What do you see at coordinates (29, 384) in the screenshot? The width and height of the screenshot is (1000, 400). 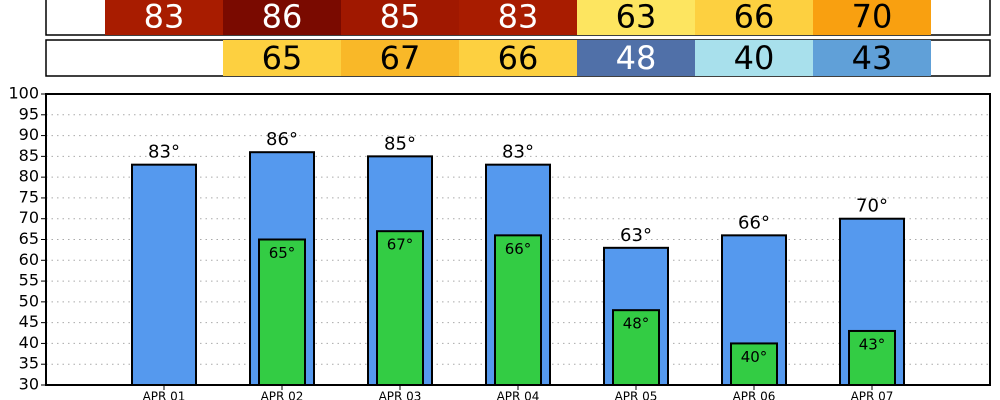 I see `y-tick-label: 30` at bounding box center [29, 384].